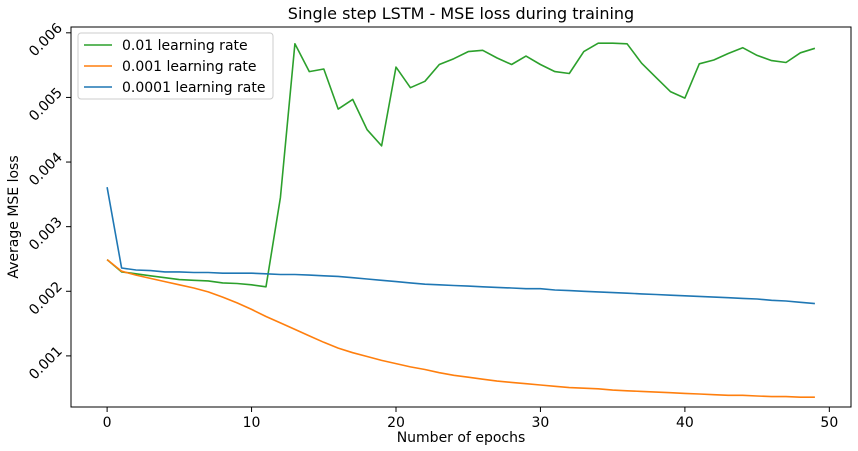  What do you see at coordinates (107, 423) in the screenshot?
I see `x-tick-label: 0` at bounding box center [107, 423].